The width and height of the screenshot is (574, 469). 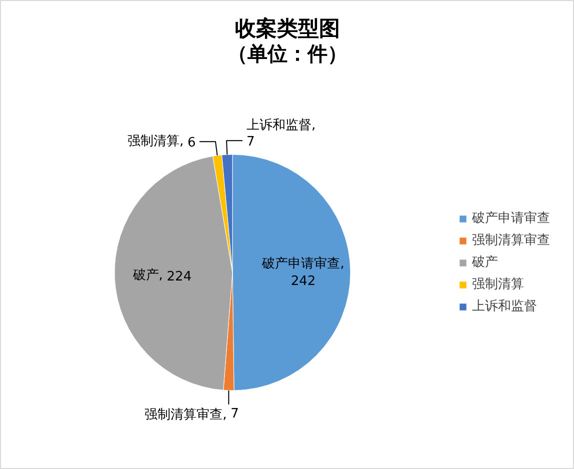 What do you see at coordinates (288, 54) in the screenshot?
I see `chart-subtitle: （单位：件）` at bounding box center [288, 54].